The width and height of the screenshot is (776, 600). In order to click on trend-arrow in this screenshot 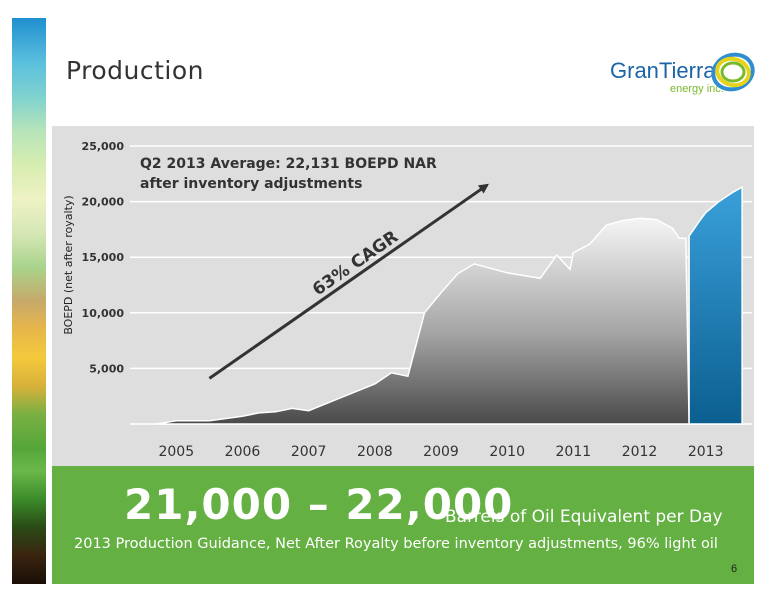, I will do `click(348, 281)`.